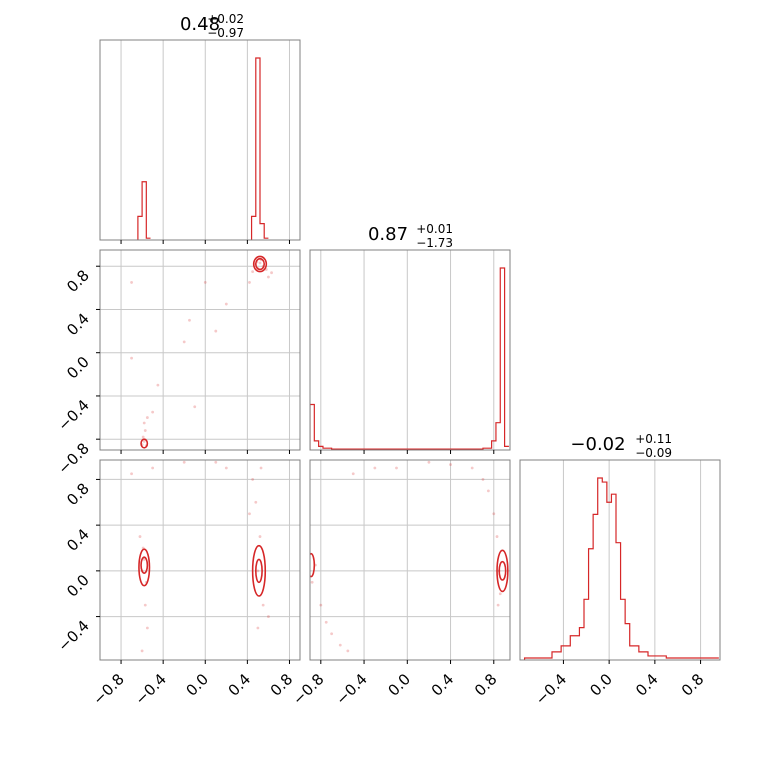 This screenshot has width=760, height=764. Describe the element at coordinates (407, 662) in the screenshot. I see `p1-p2-ticks` at that location.